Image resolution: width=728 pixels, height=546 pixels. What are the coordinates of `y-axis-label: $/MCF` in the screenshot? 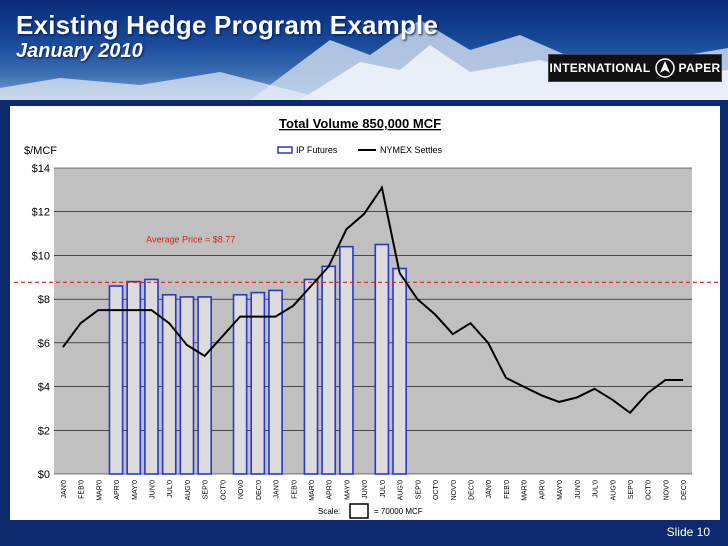 It's located at (40, 151).